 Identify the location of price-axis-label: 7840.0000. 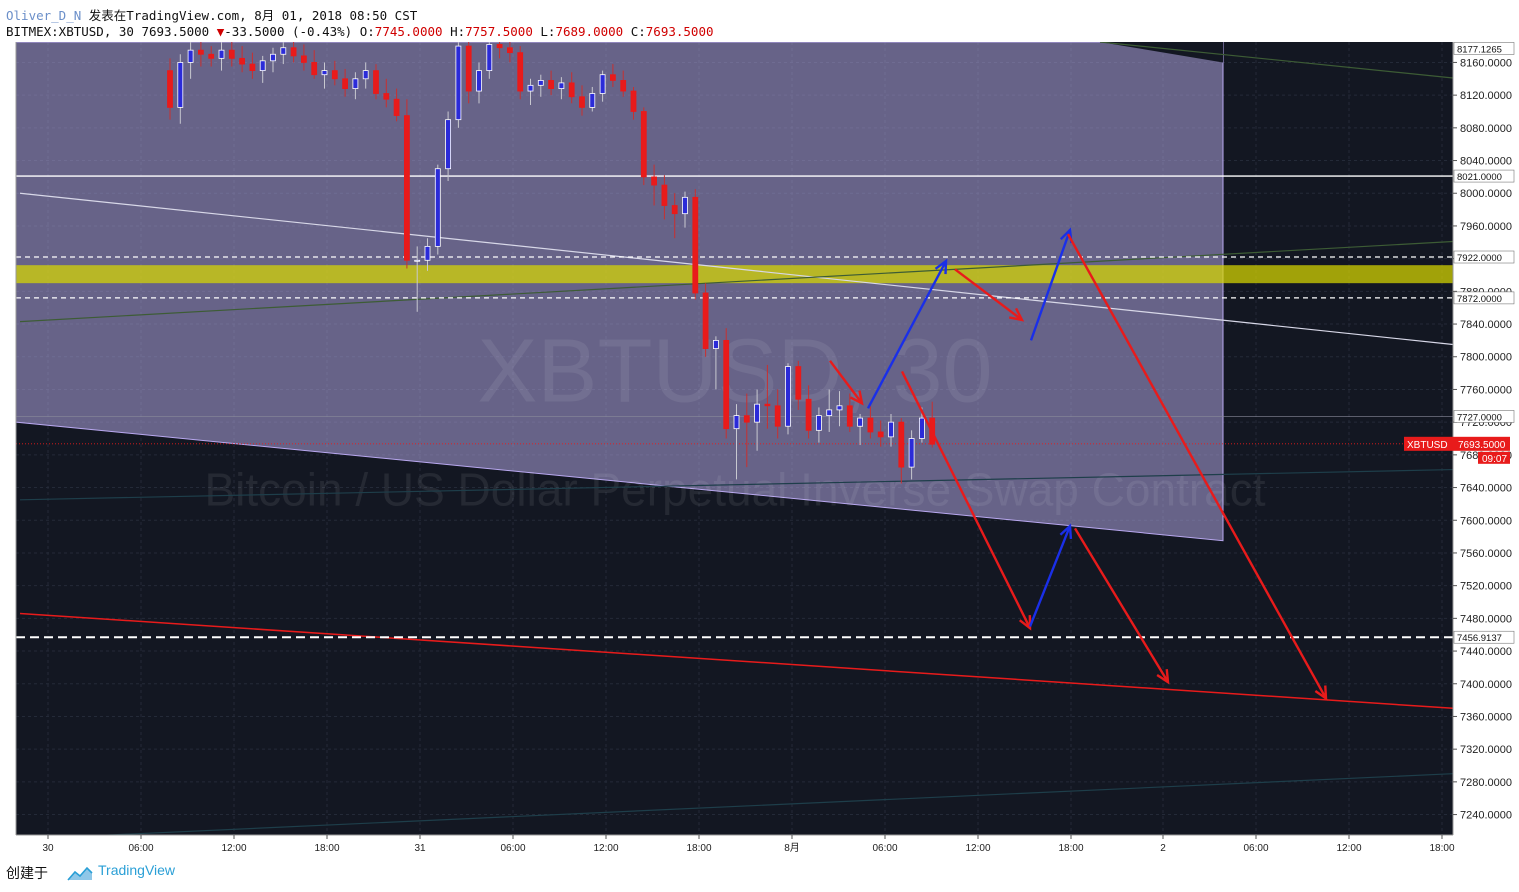
(1486, 325).